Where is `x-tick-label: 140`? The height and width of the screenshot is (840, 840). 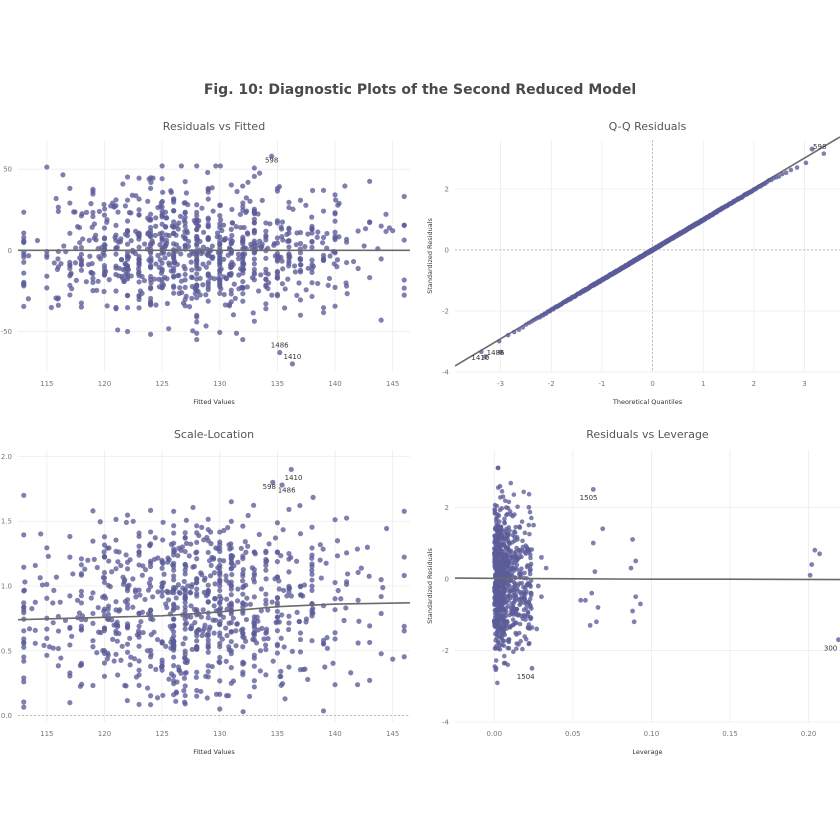
x-tick-label: 140 is located at coordinates (334, 734).